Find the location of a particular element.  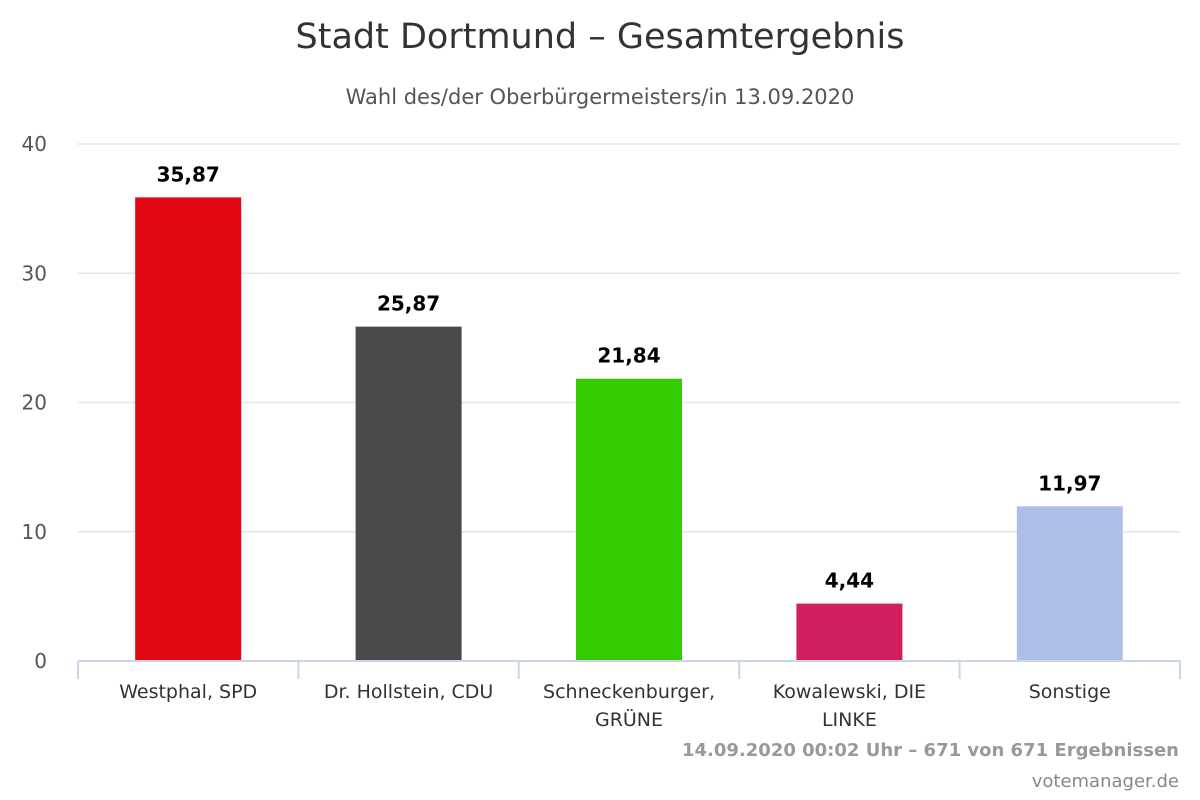

data-label: 11,97 is located at coordinates (1069, 483).